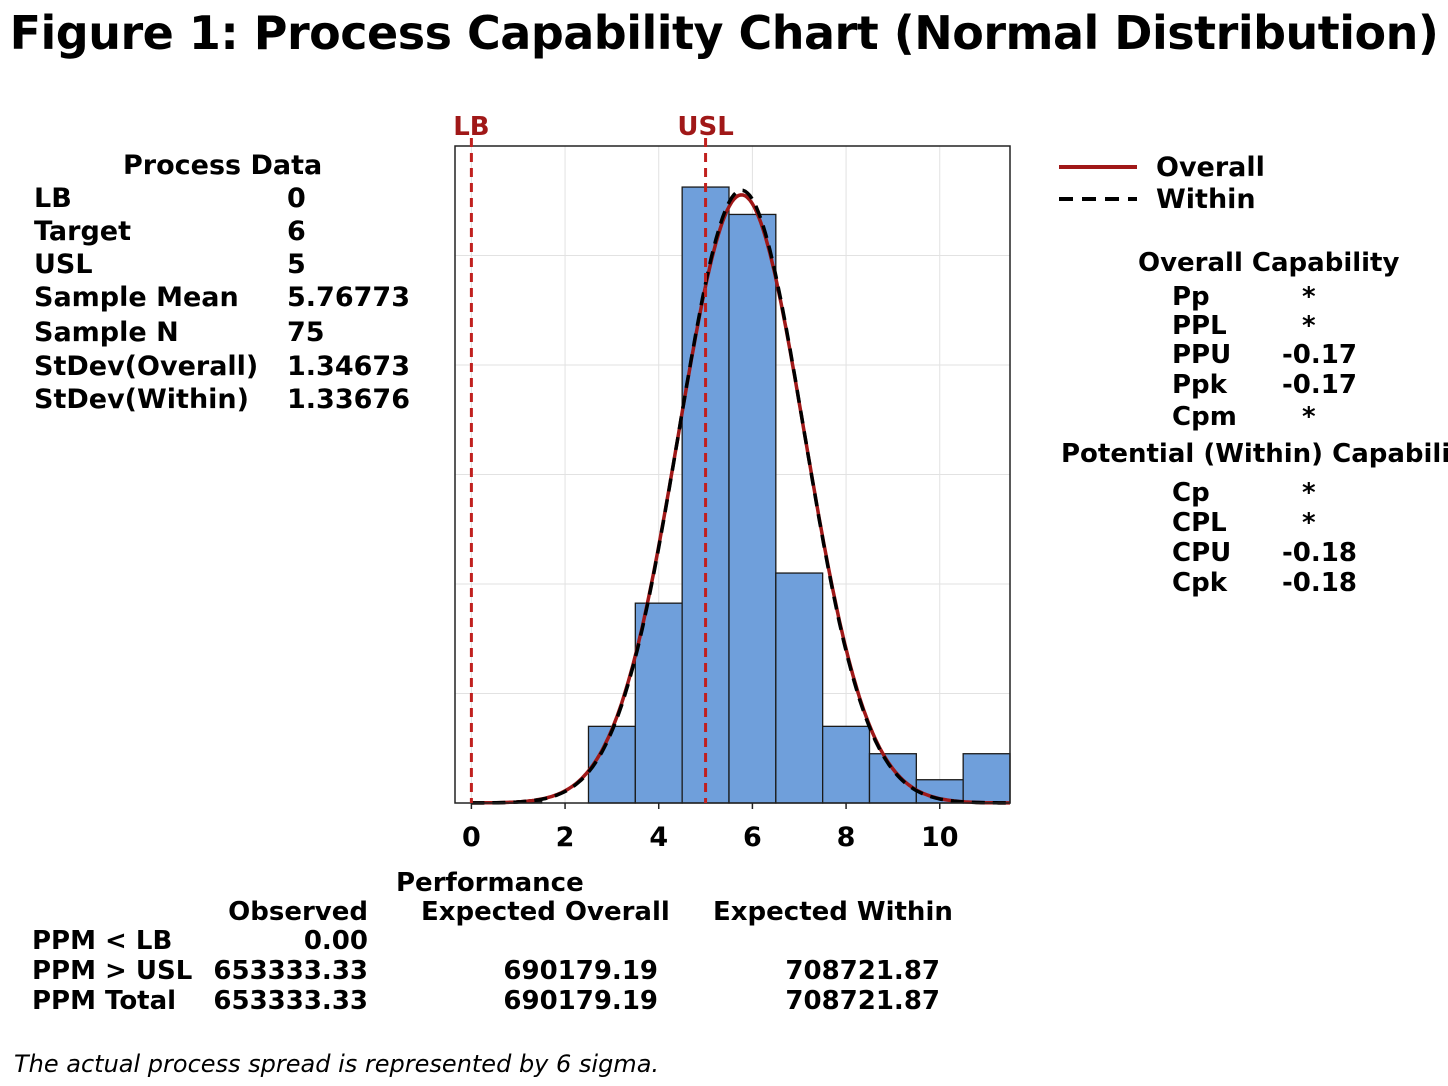  What do you see at coordinates (1254, 454) in the screenshot?
I see `potential-capability-heading: Potential (Within) Capability` at bounding box center [1254, 454].